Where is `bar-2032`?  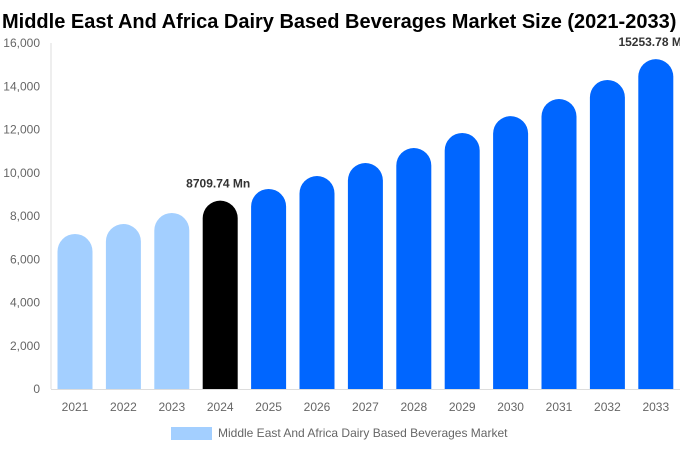 bar-2032 is located at coordinates (607, 234).